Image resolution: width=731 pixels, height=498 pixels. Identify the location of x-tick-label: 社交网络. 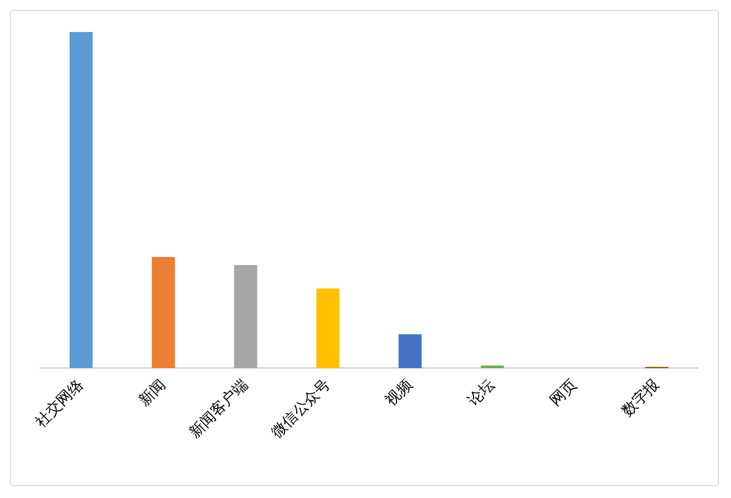
(59, 403).